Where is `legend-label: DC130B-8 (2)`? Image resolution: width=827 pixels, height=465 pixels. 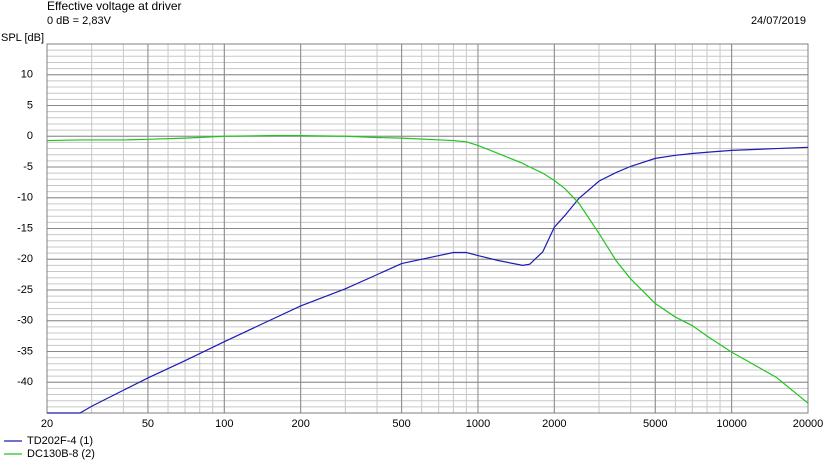
legend-label: DC130B-8 (2) is located at coordinates (61, 454).